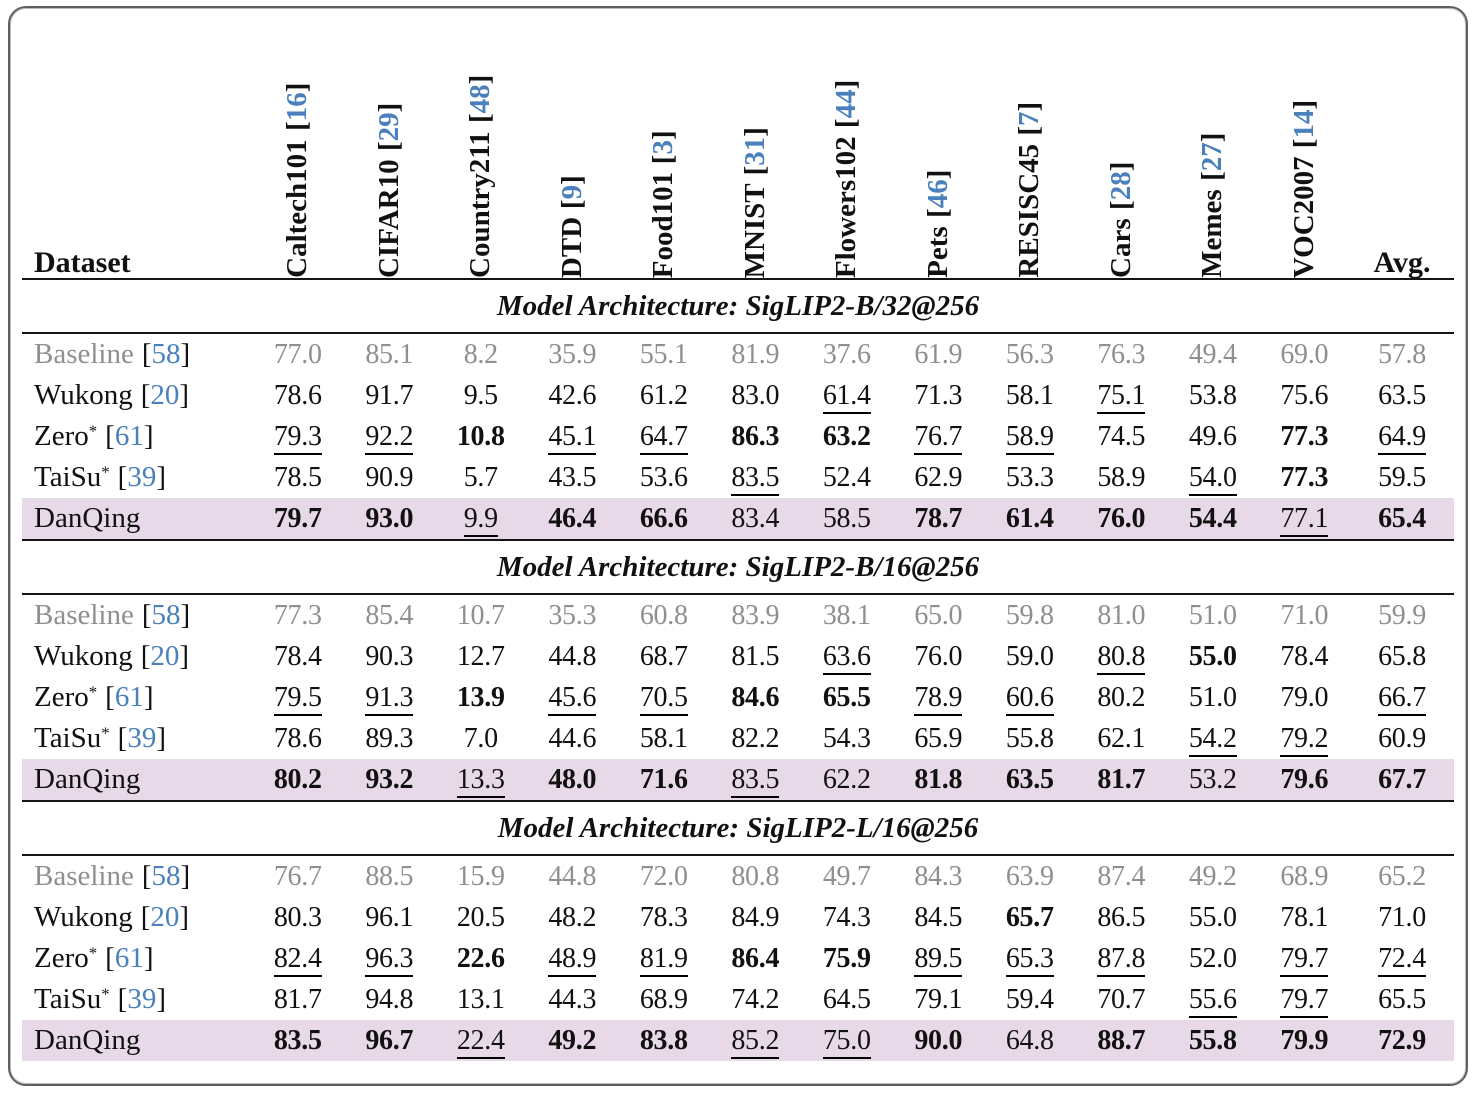 This screenshot has height=1094, width=1476. Describe the element at coordinates (389, 615) in the screenshot. I see `metric-value: 85.4` at that location.